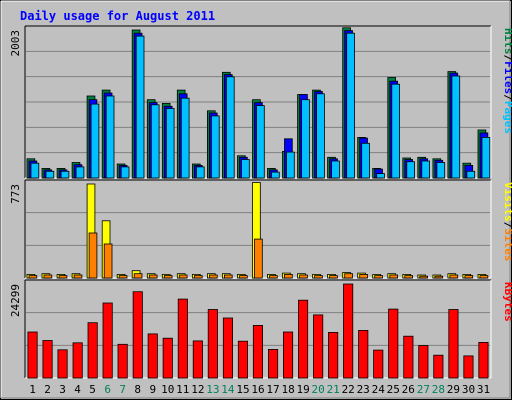 Image resolution: width=512 pixels, height=400 pixels. Describe the element at coordinates (507, 244) in the screenshot. I see `legend-sites: Sites` at that location.